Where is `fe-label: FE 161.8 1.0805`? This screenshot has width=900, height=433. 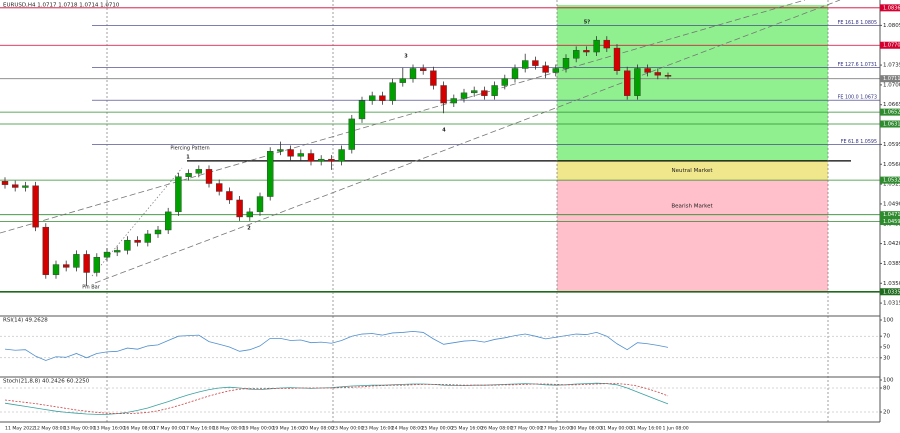 fe-label: FE 161.8 1.0805 is located at coordinates (857, 23).